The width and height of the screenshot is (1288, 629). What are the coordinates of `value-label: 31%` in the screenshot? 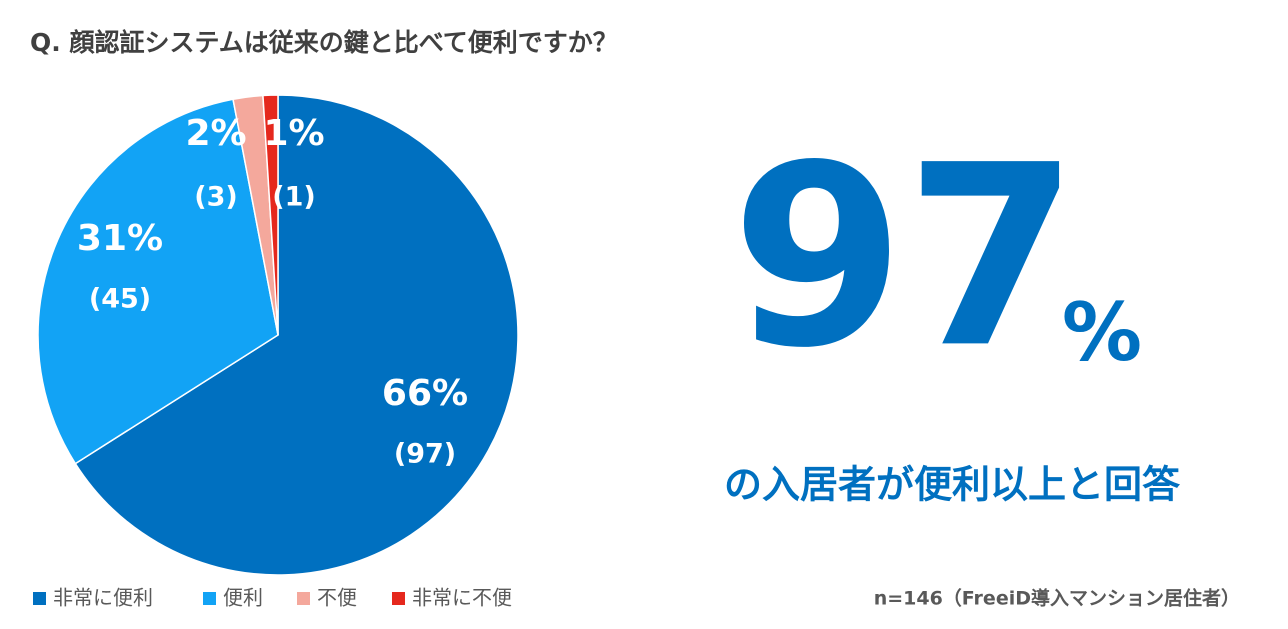 It's located at (120, 238).